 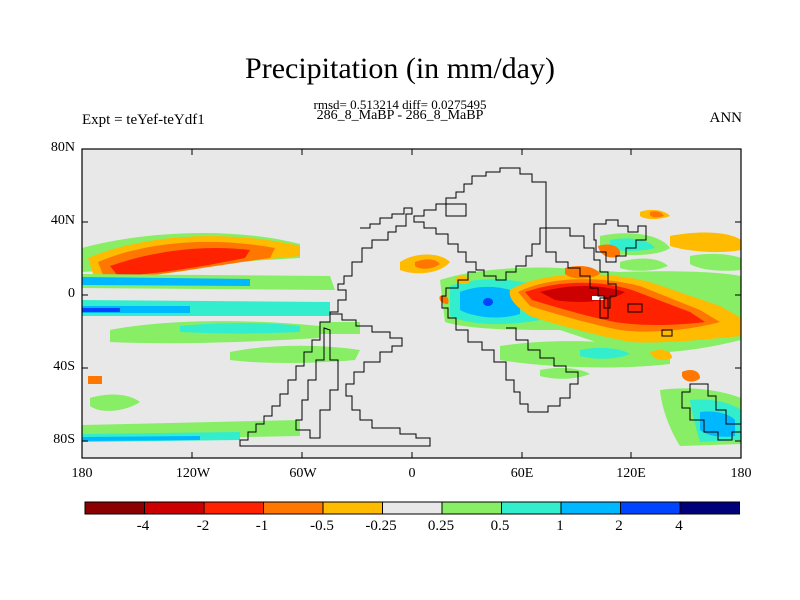 I want to click on lon-label-60w: 60W, so click(x=303, y=473).